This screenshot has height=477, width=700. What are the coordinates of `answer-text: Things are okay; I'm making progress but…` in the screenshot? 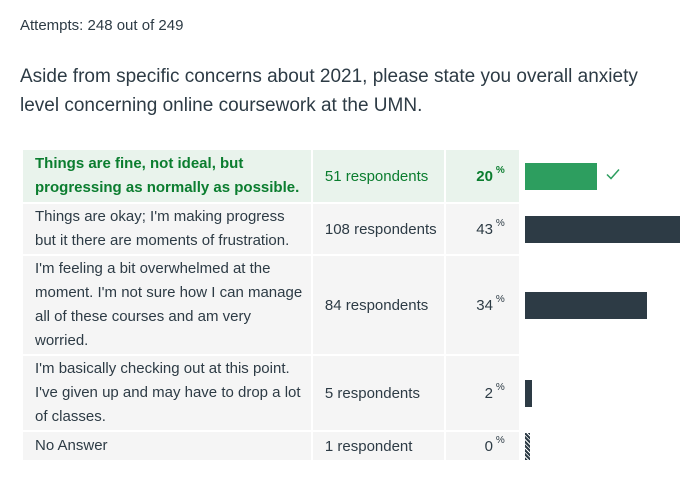 It's located at (167, 229).